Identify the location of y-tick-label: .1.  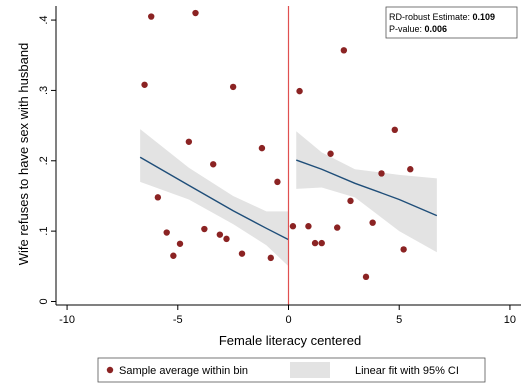
(44, 231).